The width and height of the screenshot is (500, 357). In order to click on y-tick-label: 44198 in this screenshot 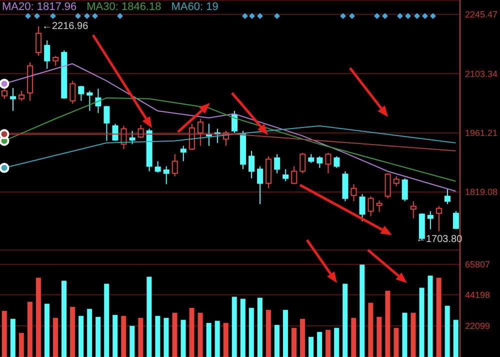, I will do `click(477, 295)`.